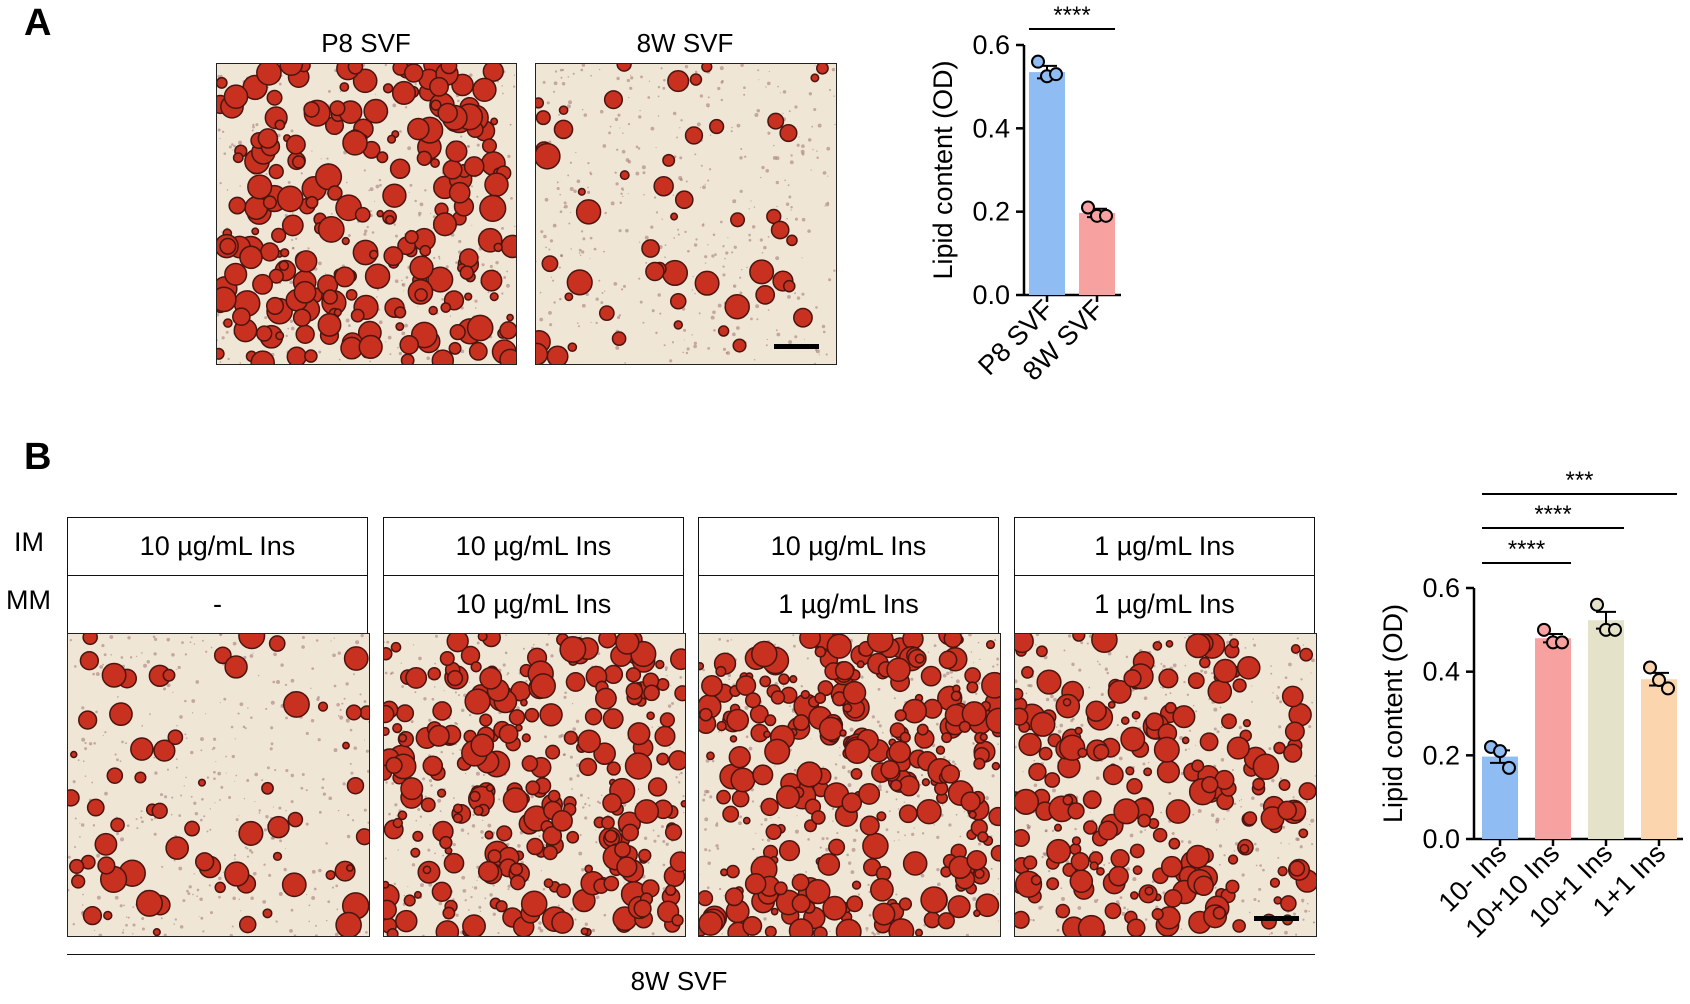 The width and height of the screenshot is (1690, 1004). I want to click on panel-a-letter: A, so click(38, 23).